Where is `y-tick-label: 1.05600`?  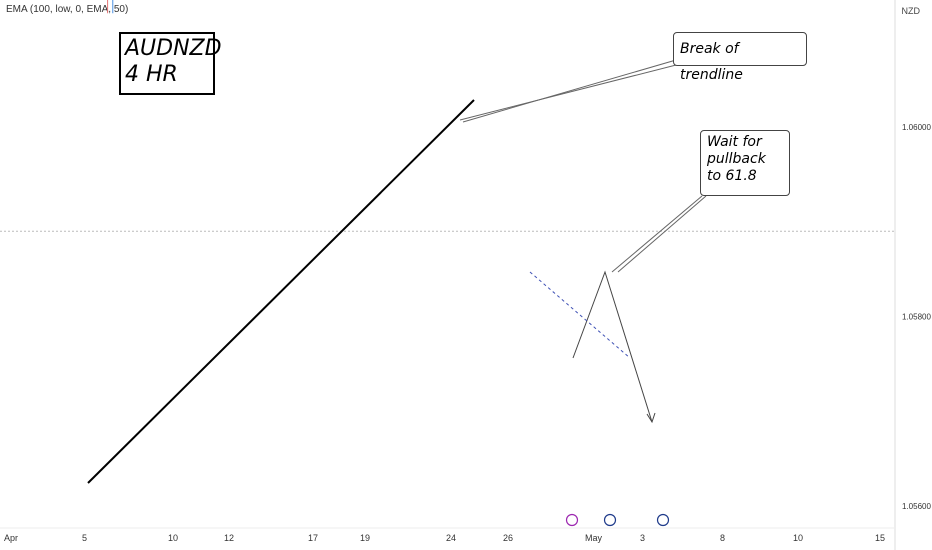
y-tick-label: 1.05600 is located at coordinates (916, 506).